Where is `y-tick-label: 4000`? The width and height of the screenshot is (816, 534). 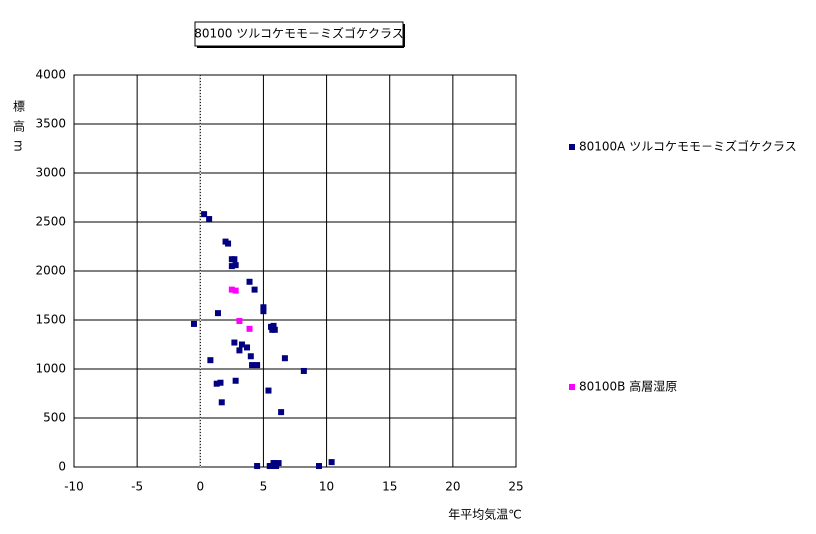 y-tick-label: 4000 is located at coordinates (50, 75).